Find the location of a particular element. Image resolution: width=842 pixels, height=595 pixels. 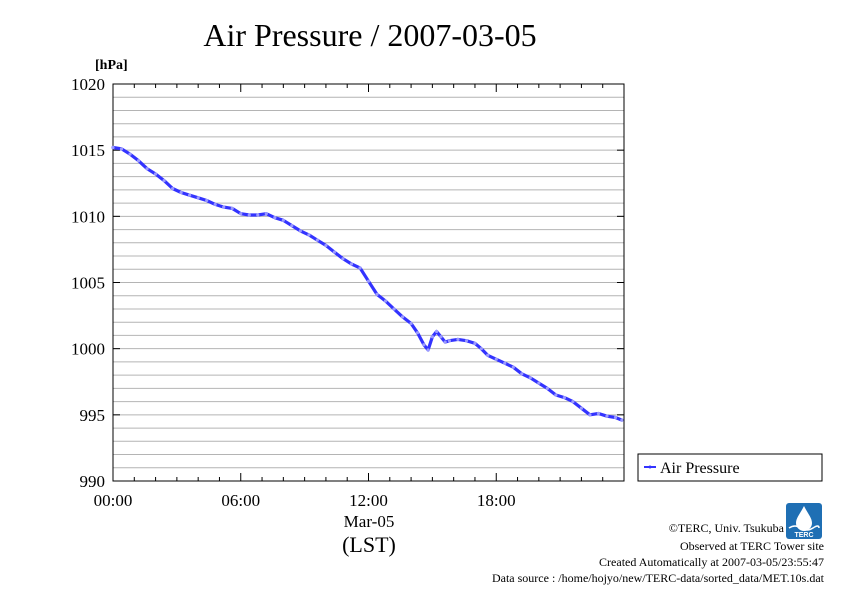

y-tick-label: 1010 is located at coordinates (88, 216).